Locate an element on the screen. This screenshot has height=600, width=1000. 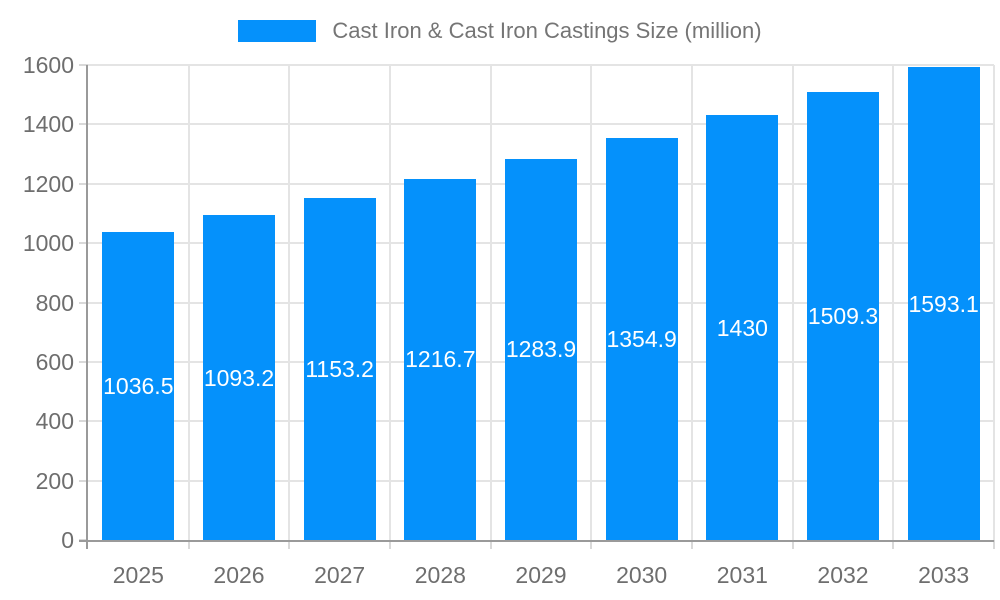
bar-value-label: 1153.2 is located at coordinates (339, 368).